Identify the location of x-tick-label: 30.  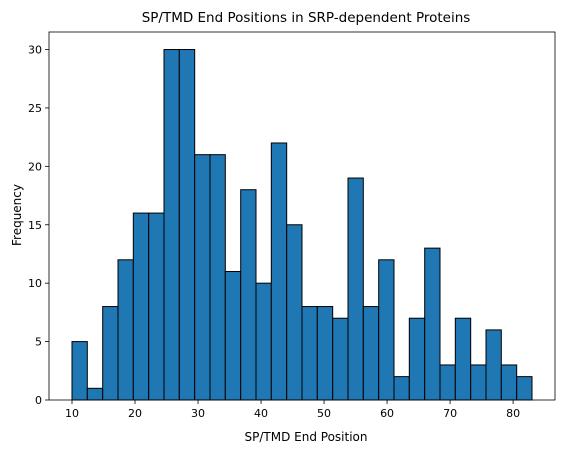
(198, 413).